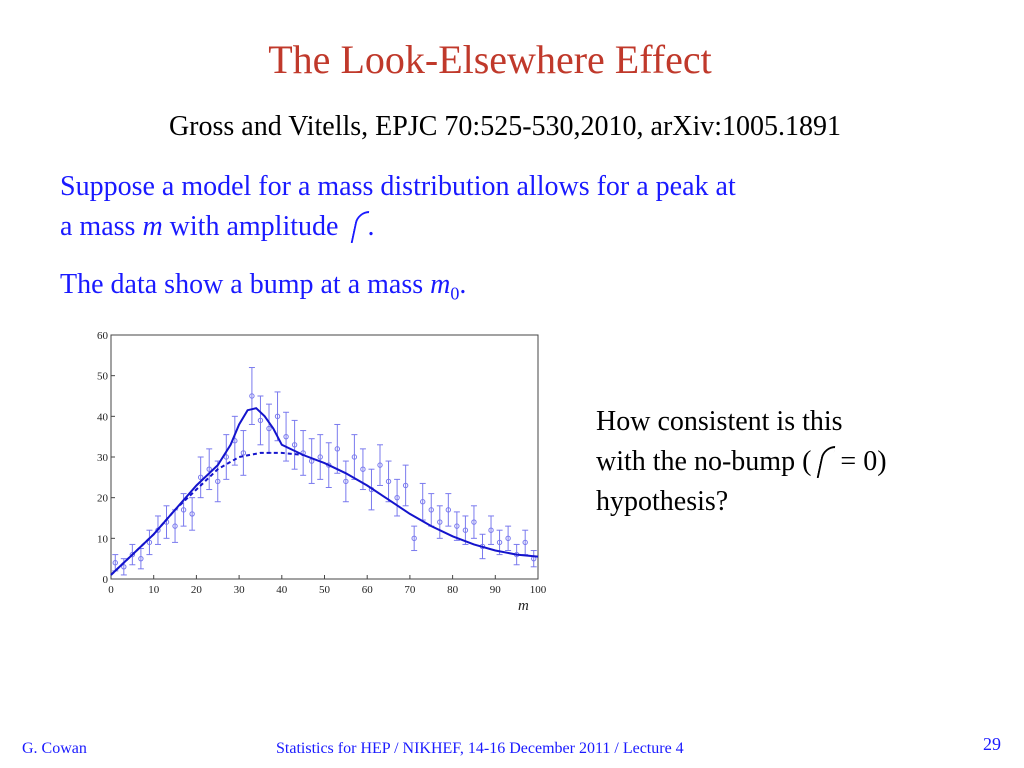 The width and height of the screenshot is (1024, 768). What do you see at coordinates (245, 284) in the screenshot?
I see `intro-line-3-a: The data show a bump at a mass` at bounding box center [245, 284].